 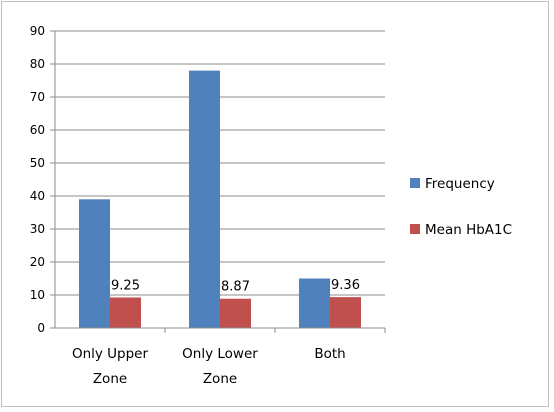 I want to click on y-tick-label: 30, so click(x=37, y=229).